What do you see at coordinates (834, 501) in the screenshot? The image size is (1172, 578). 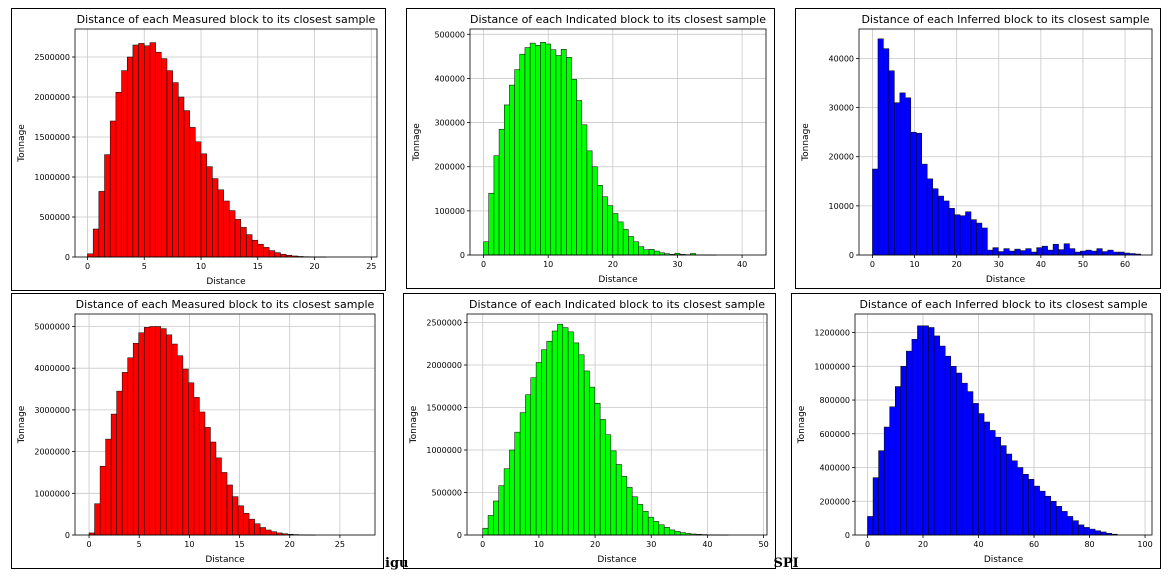 I see `chart-5-ytick-label-1: 200000` at bounding box center [834, 501].